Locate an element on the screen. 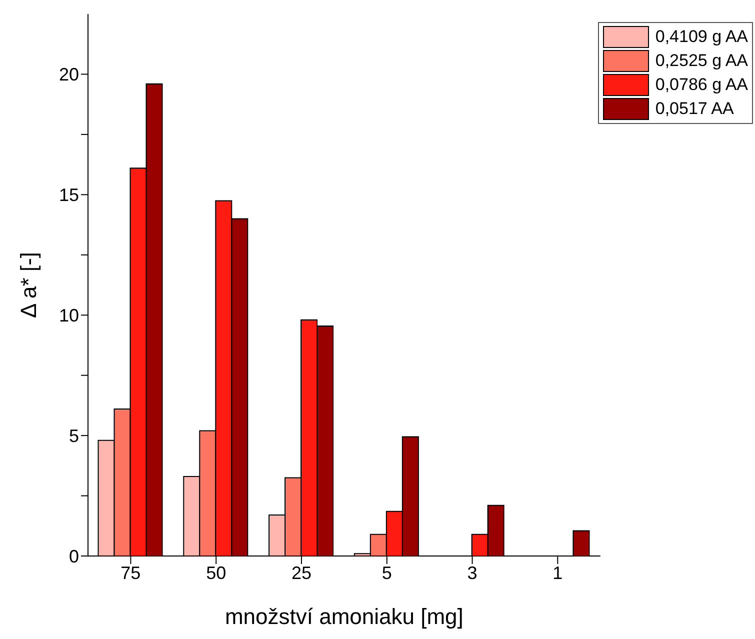 The width and height of the screenshot is (755, 639). y-tick-label: 20 is located at coordinates (68, 74).